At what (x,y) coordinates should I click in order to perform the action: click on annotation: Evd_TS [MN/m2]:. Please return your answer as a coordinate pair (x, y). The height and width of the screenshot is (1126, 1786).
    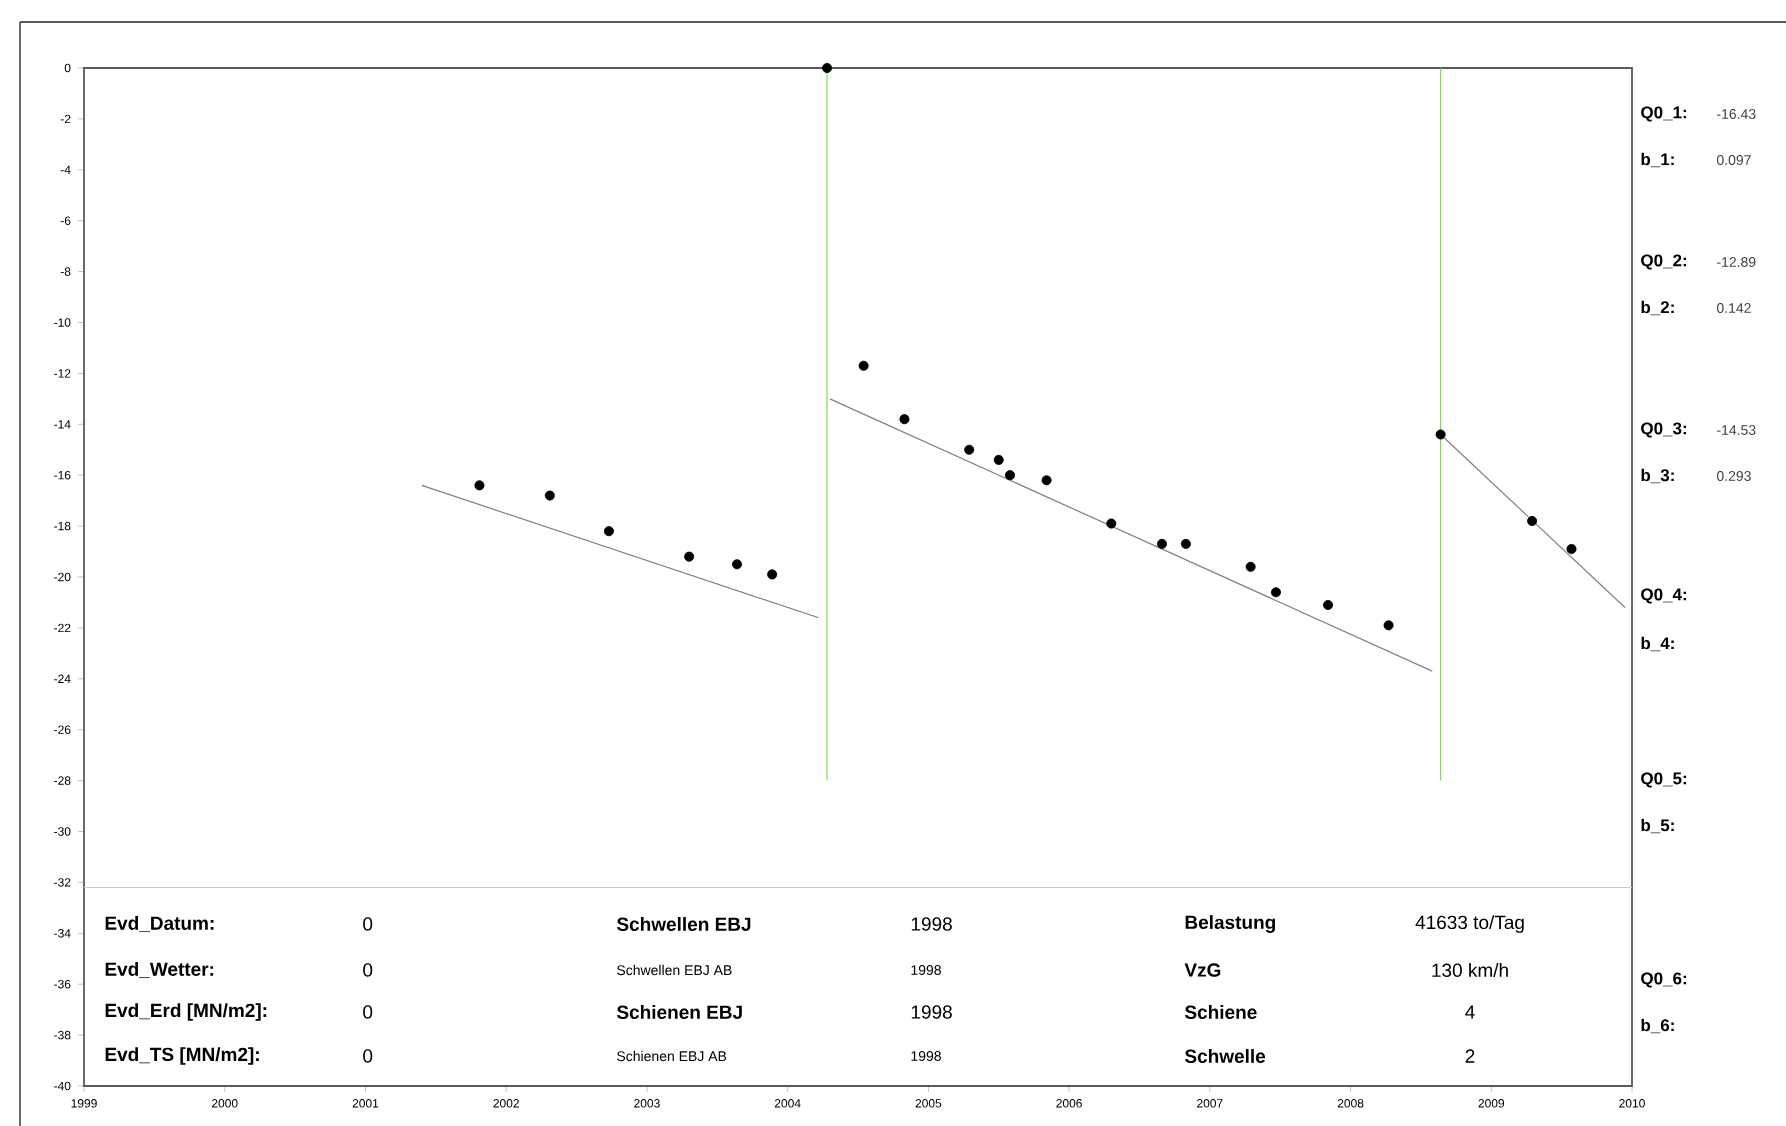
    Looking at the image, I should click on (182, 1056).